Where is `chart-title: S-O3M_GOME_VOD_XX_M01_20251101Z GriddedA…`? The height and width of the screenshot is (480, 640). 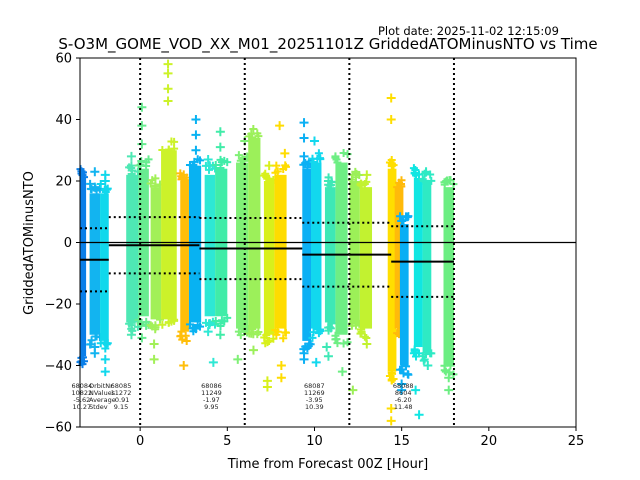 chart-title: S-O3M_GOME_VOD_XX_M01_20251101Z GriddedA… is located at coordinates (327, 44).